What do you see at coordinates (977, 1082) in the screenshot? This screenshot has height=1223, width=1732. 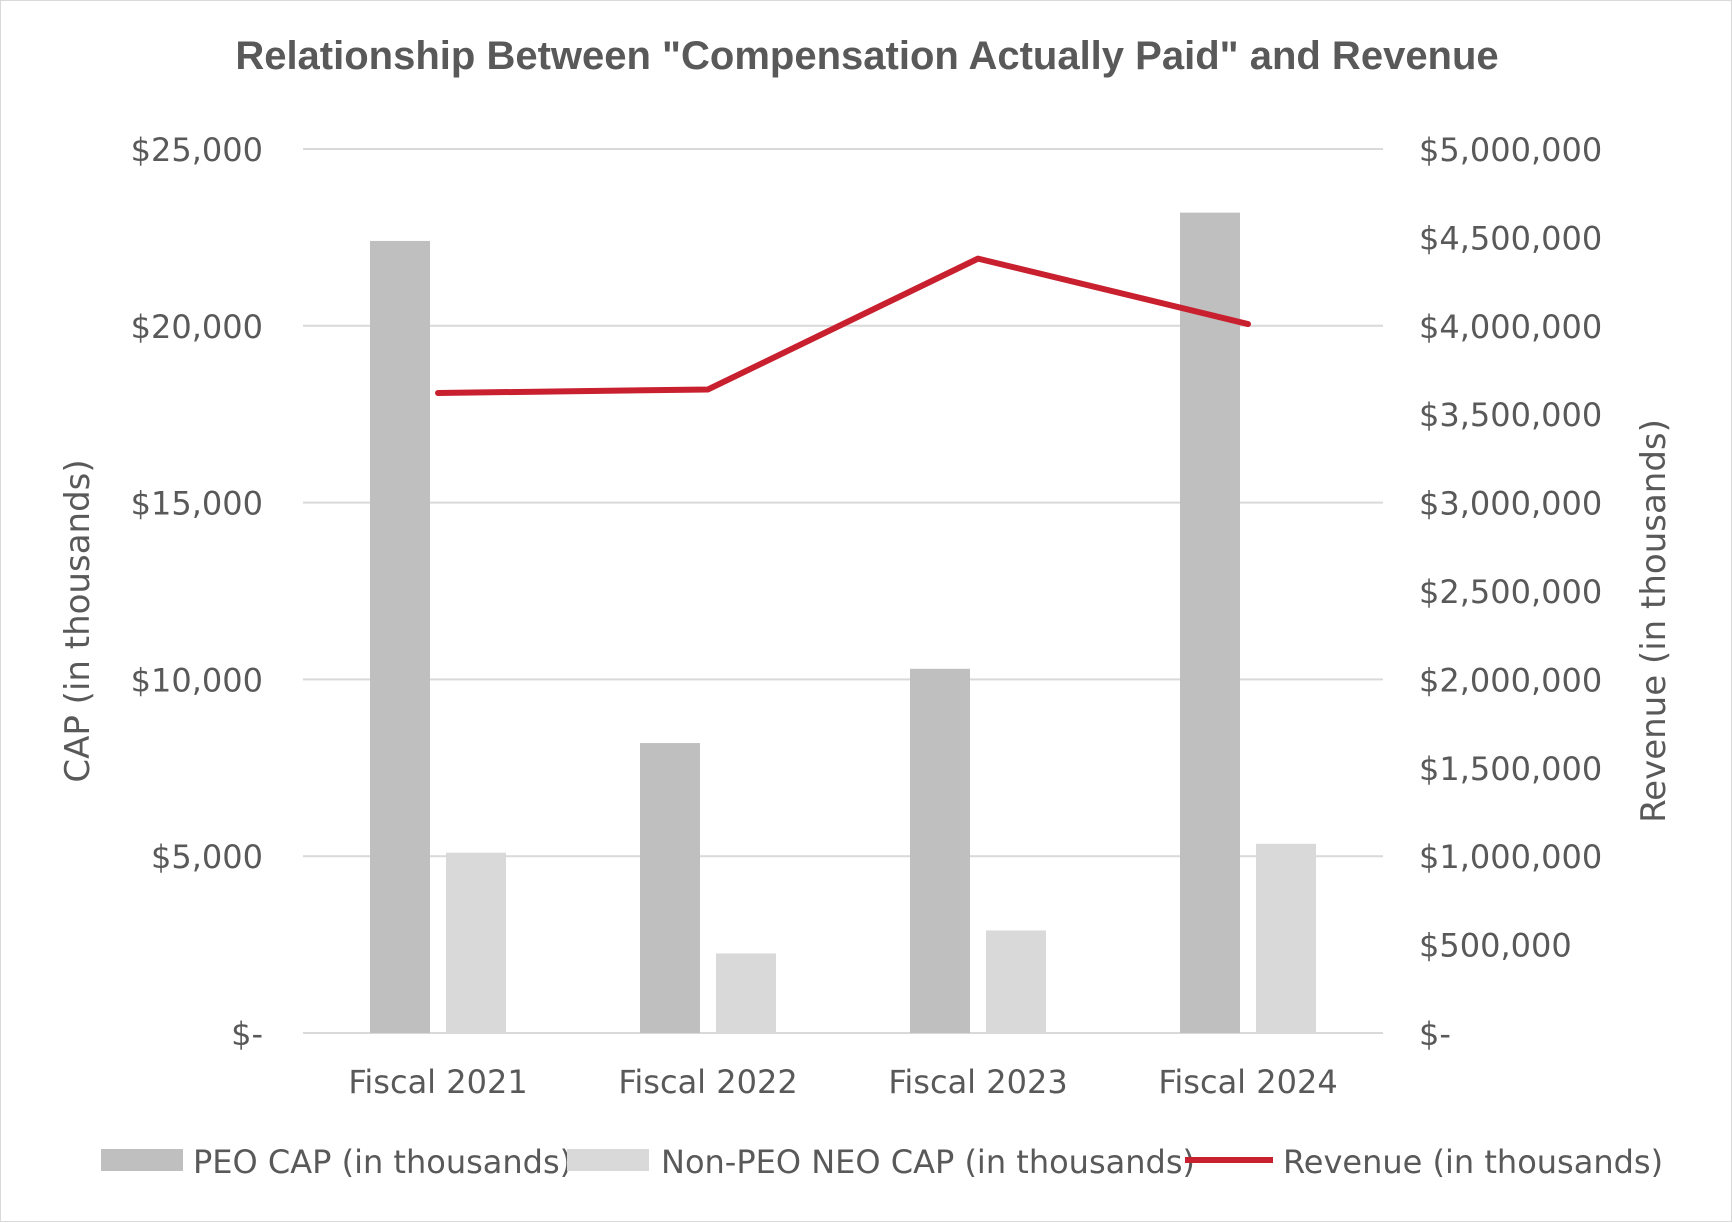 I see `x-tick-label: Fiscal 2023` at bounding box center [977, 1082].